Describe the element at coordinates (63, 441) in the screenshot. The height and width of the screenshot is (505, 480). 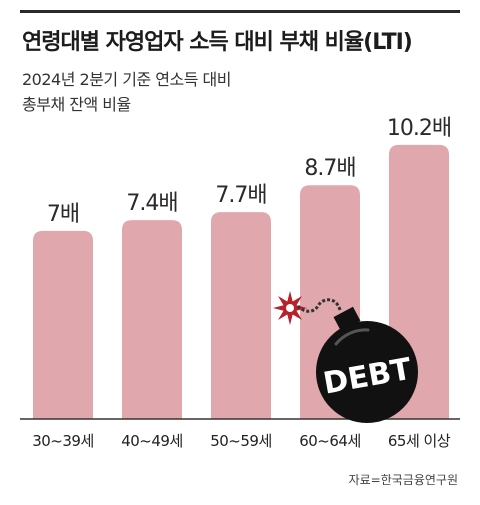
I see `x-tick-label-1: 30~39세` at that location.